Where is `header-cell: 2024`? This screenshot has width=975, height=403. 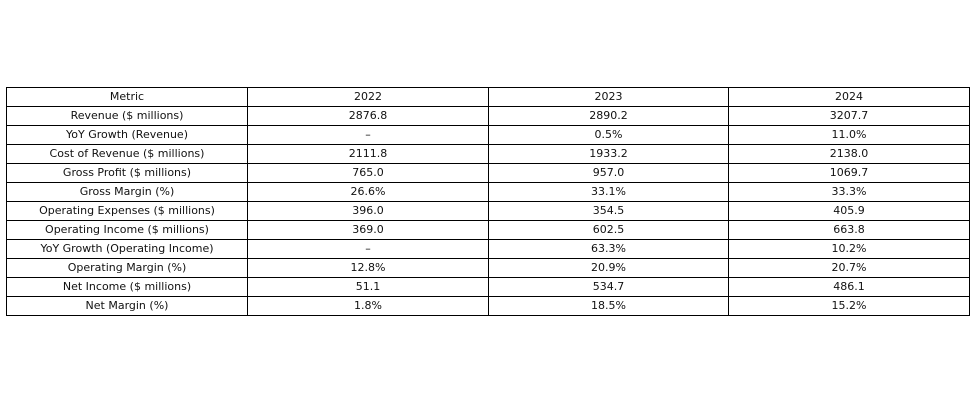 header-cell: 2024 is located at coordinates (849, 97).